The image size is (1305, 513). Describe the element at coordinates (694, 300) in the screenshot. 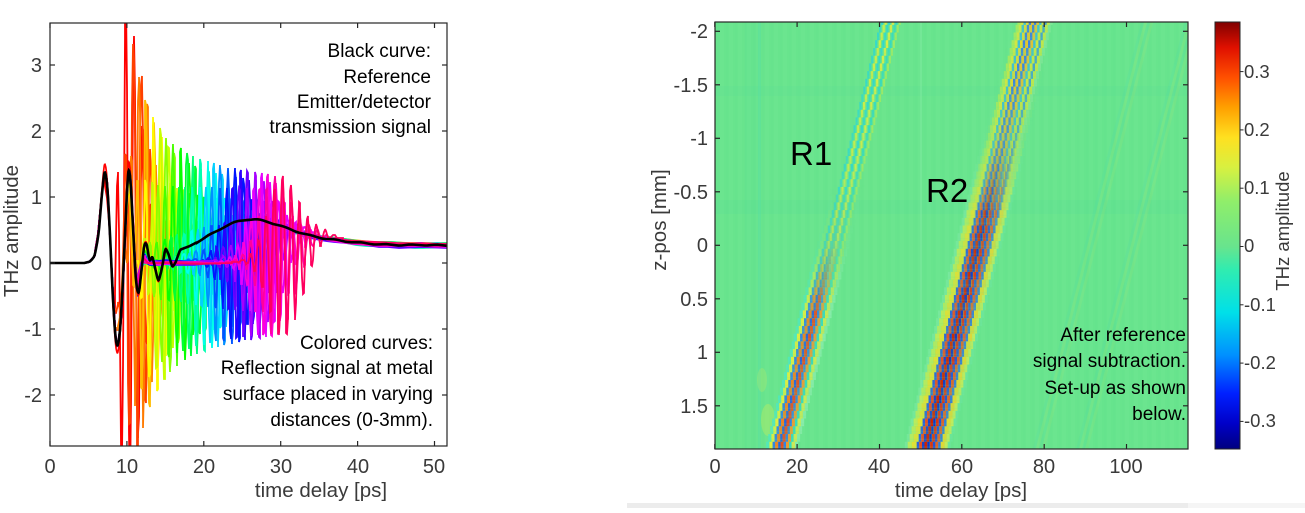

I see `svg-text: 0.5` at that location.